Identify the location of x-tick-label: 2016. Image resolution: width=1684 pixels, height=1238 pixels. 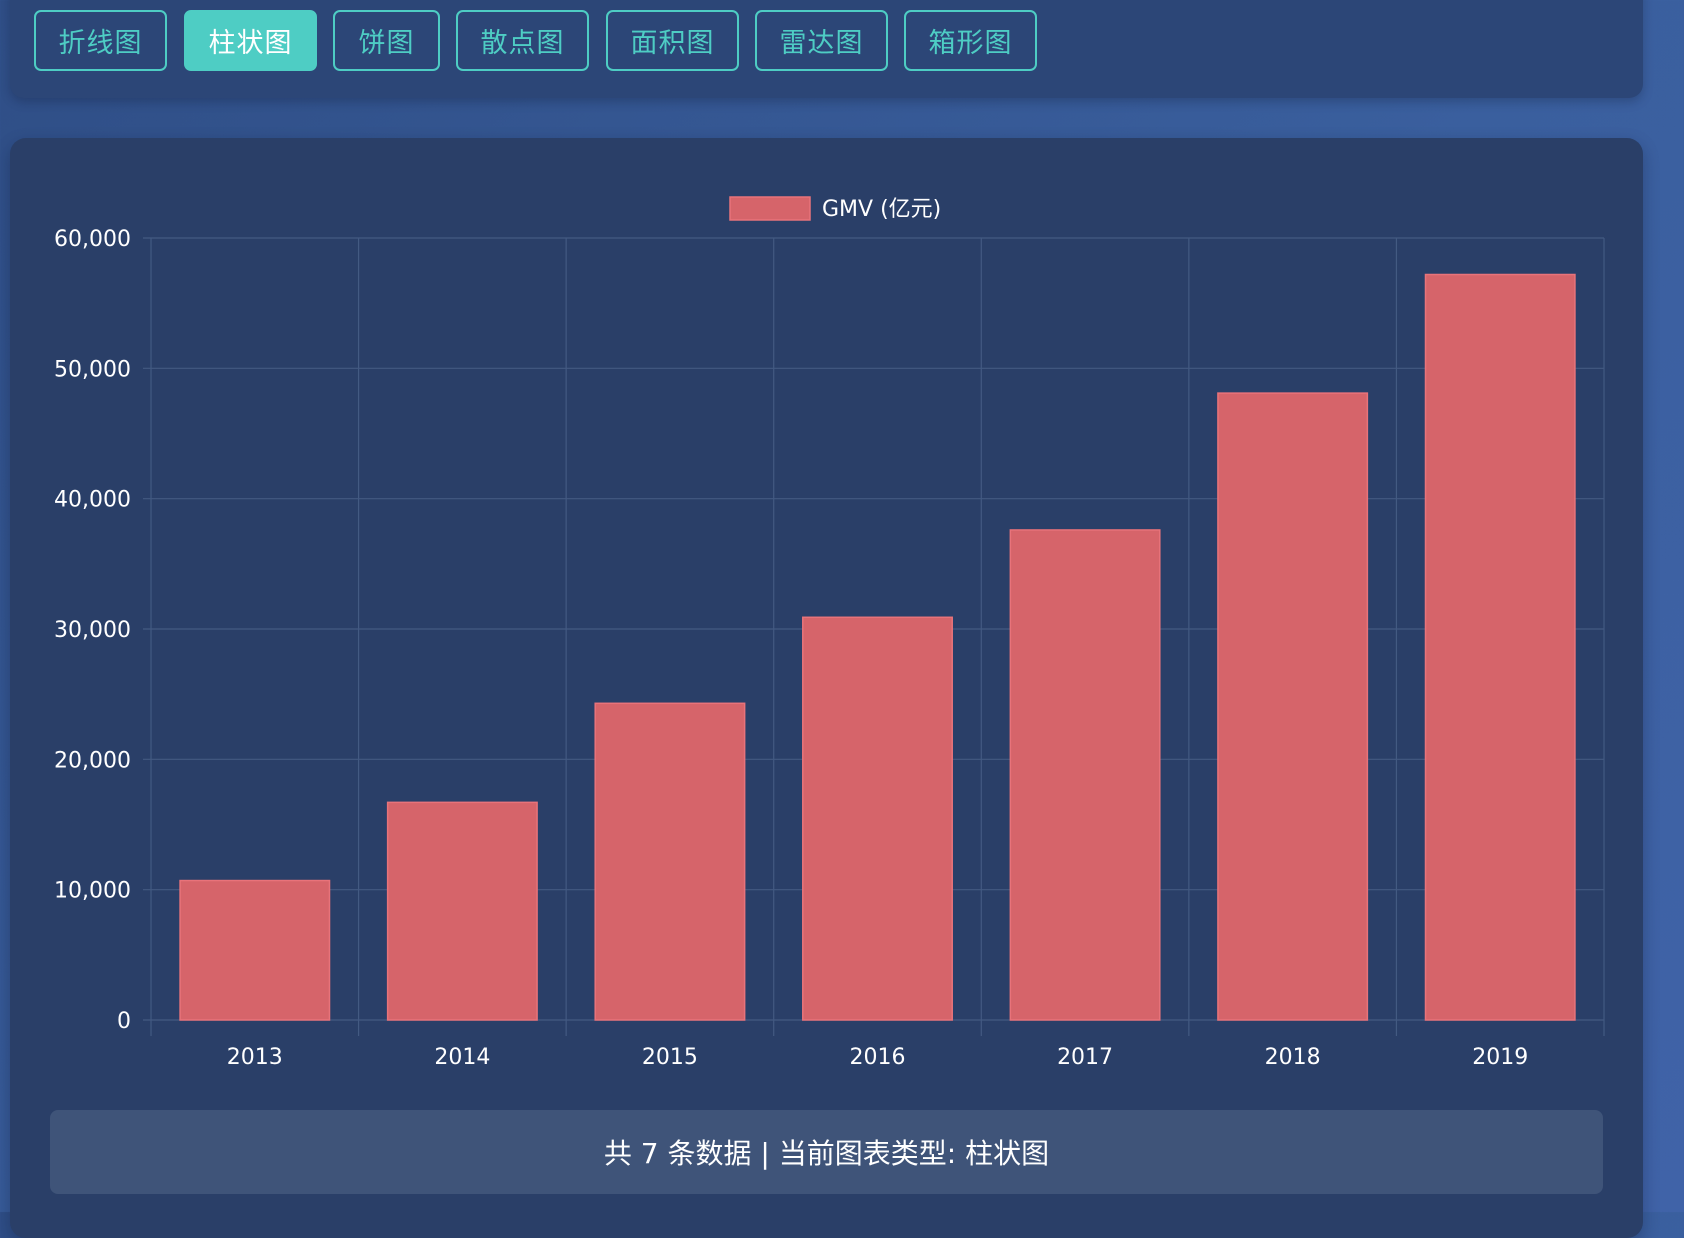
(878, 1057).